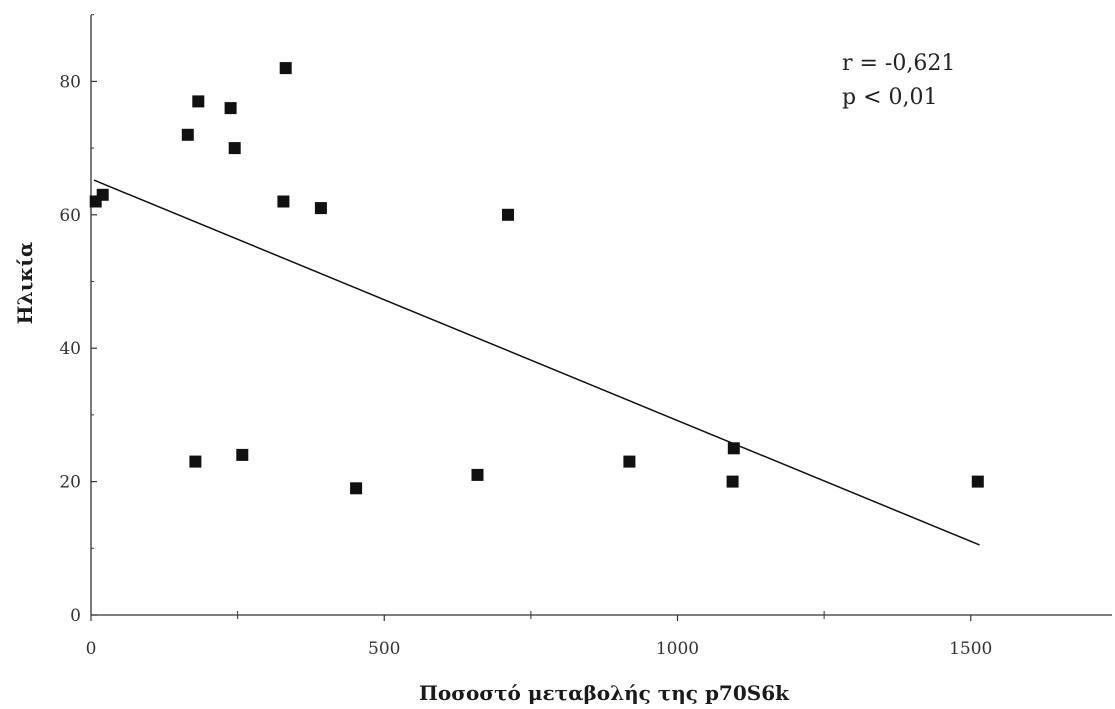  Describe the element at coordinates (70, 82) in the screenshot. I see `y-tick-label-80: 80` at that location.